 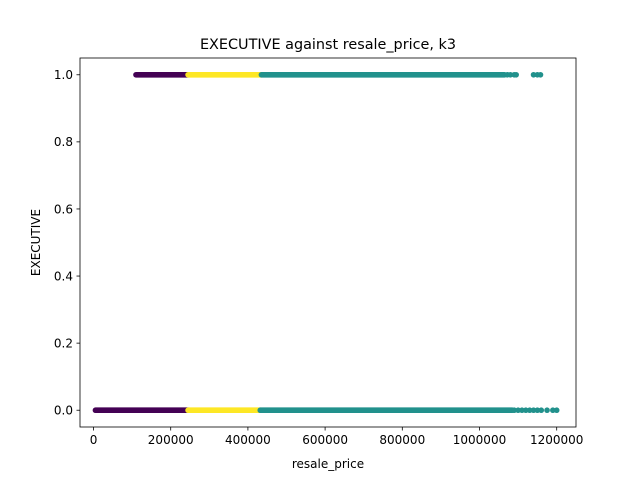 What do you see at coordinates (63, 209) in the screenshot?
I see `y-tick-label: 0.6` at bounding box center [63, 209].